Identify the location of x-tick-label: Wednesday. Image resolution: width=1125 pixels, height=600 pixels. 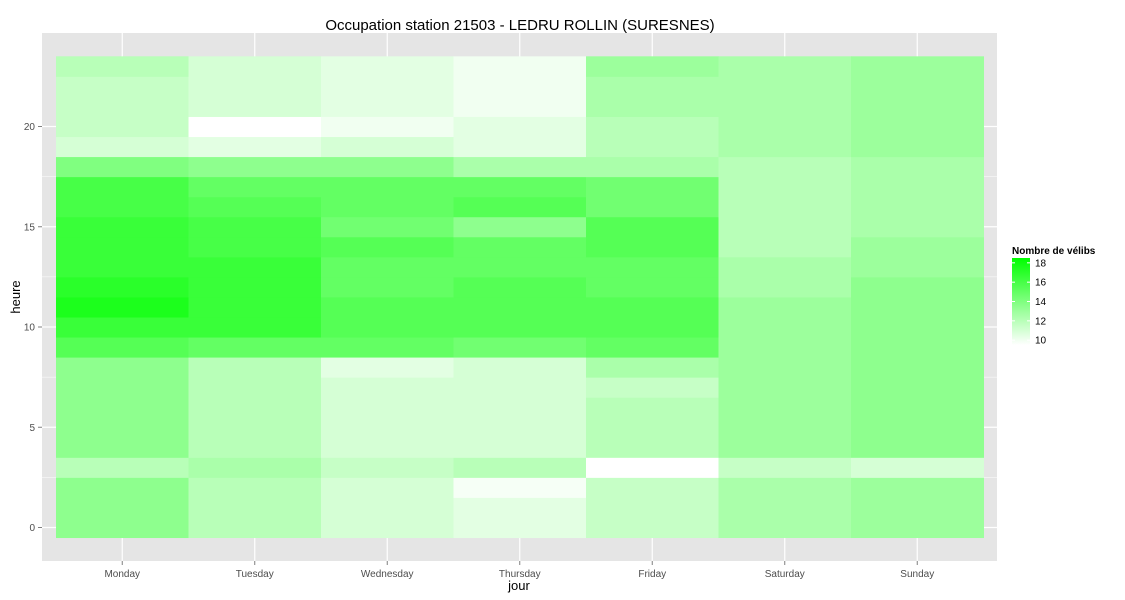
(387, 574).